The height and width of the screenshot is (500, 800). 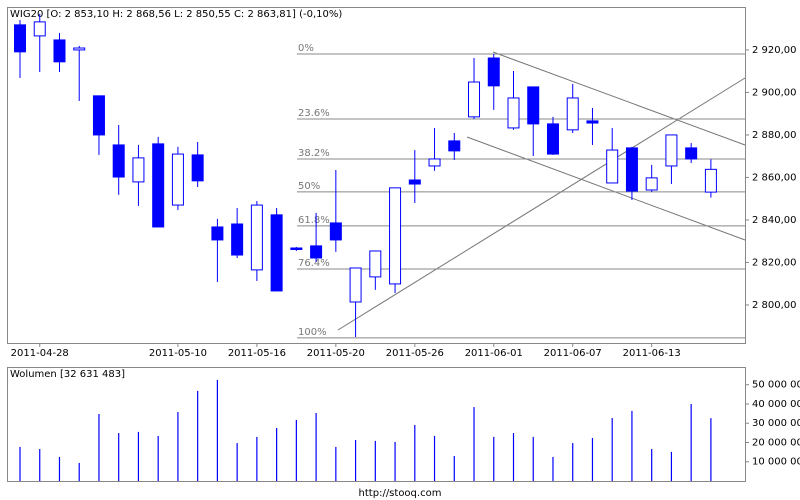 What do you see at coordinates (415, 353) in the screenshot?
I see `x-tick-label: 2011-05-26` at bounding box center [415, 353].